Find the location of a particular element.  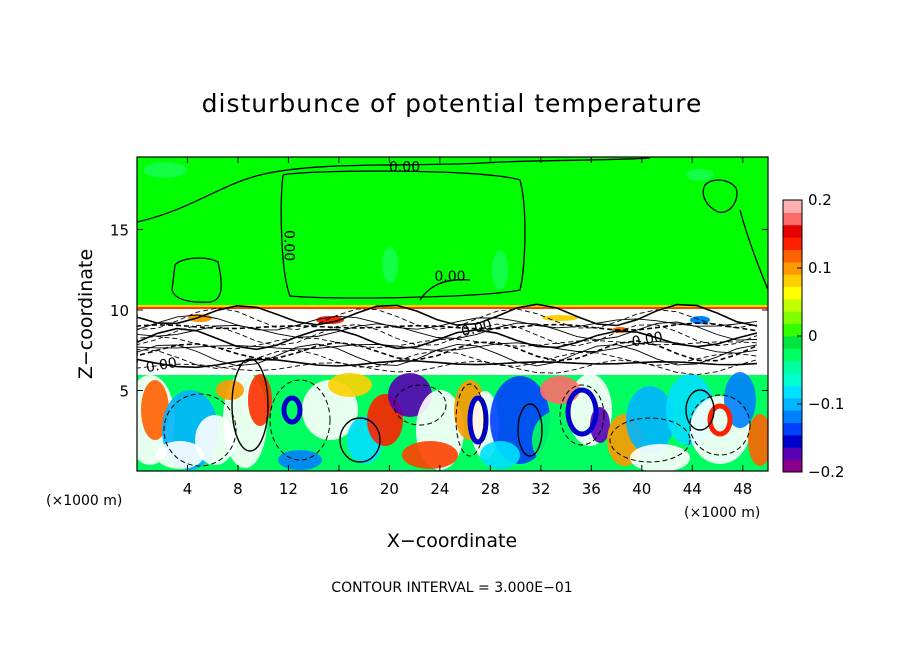

x-axis-label: X−coordinate is located at coordinates (452, 541).